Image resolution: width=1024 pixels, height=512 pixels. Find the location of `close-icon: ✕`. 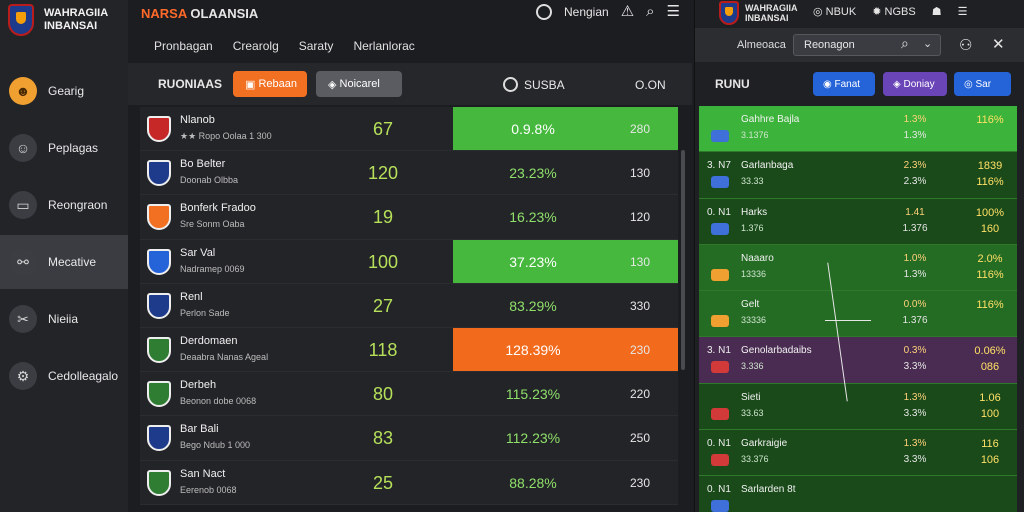

close-icon: ✕ is located at coordinates (998, 44).